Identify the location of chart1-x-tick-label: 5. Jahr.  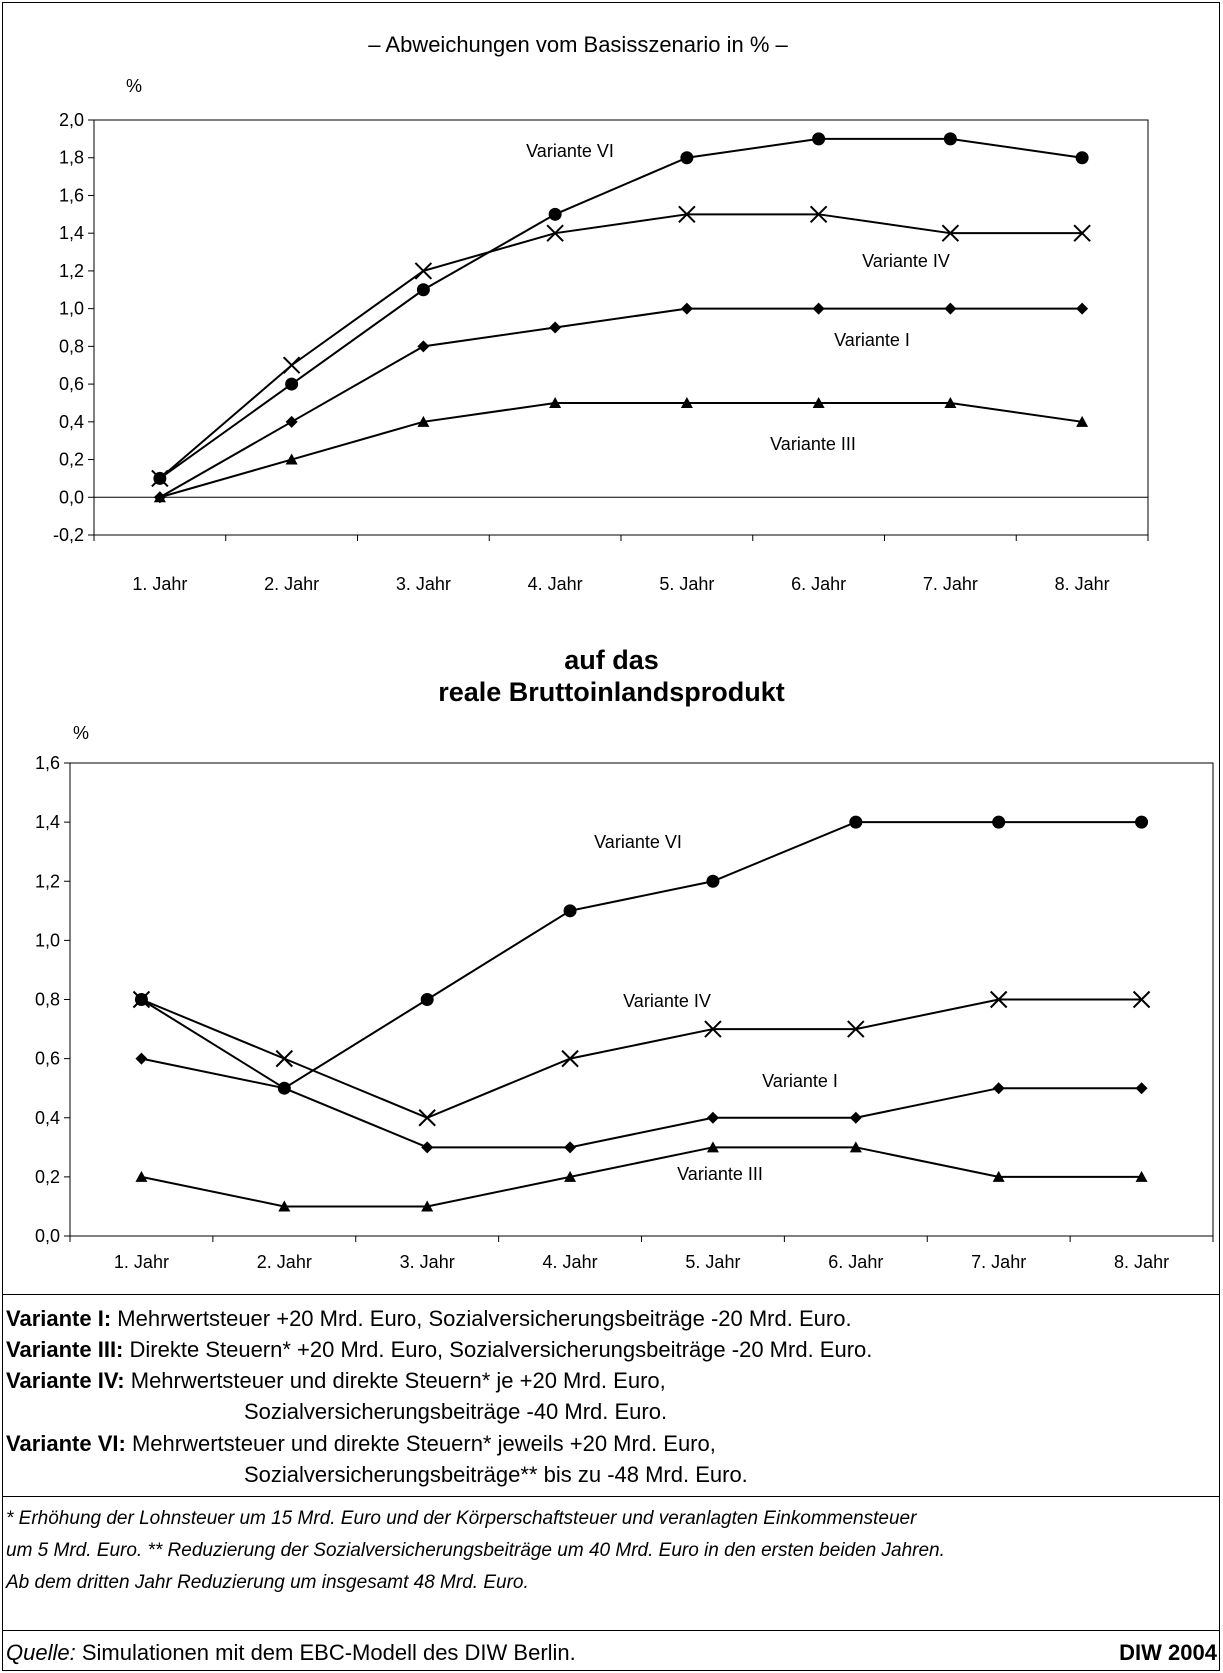
(686, 584).